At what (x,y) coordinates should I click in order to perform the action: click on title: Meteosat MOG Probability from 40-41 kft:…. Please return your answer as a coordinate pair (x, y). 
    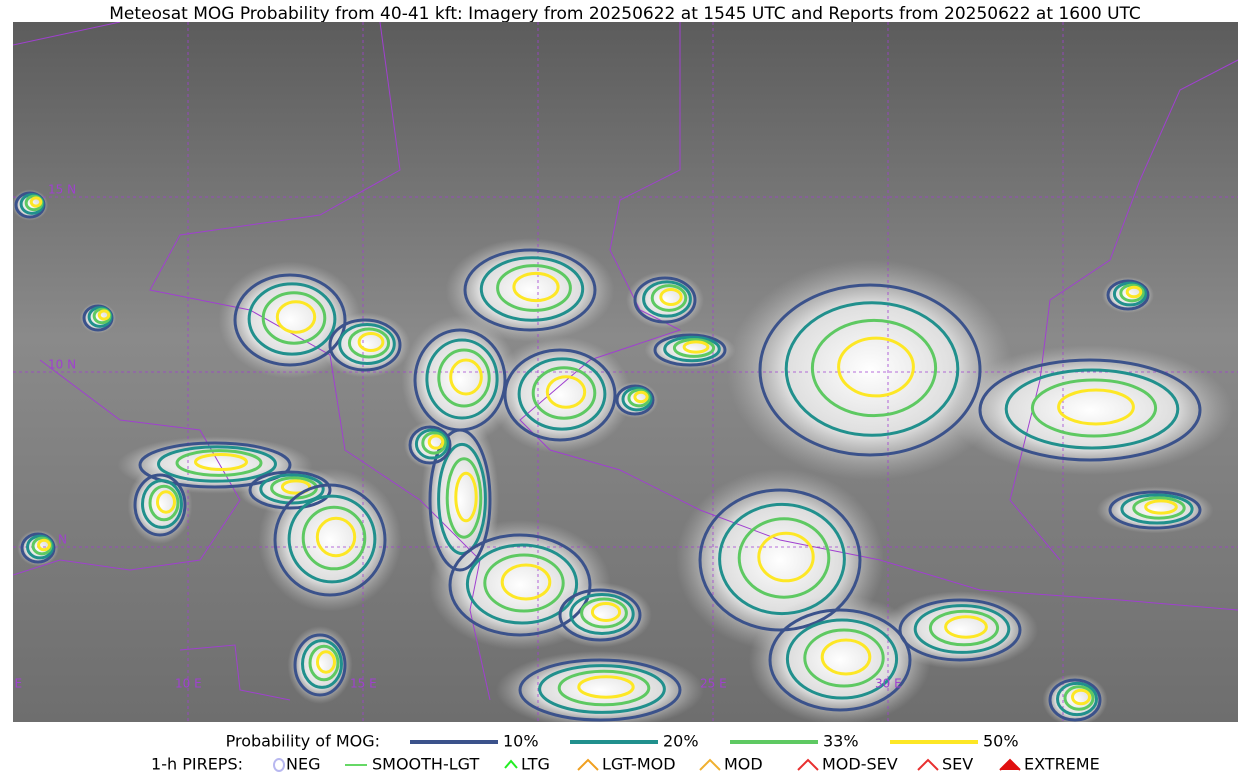
    Looking at the image, I should click on (625, 14).